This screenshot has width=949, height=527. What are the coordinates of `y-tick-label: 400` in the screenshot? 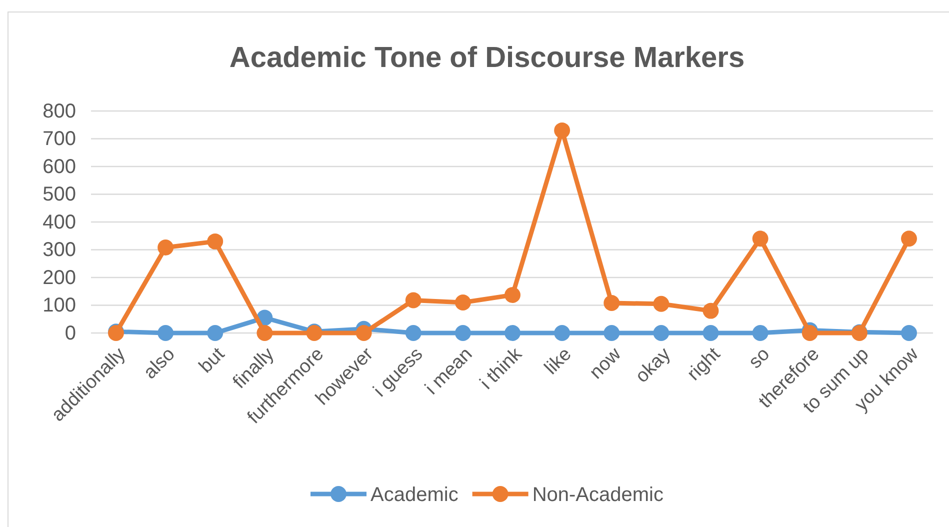 It's located at (59, 222).